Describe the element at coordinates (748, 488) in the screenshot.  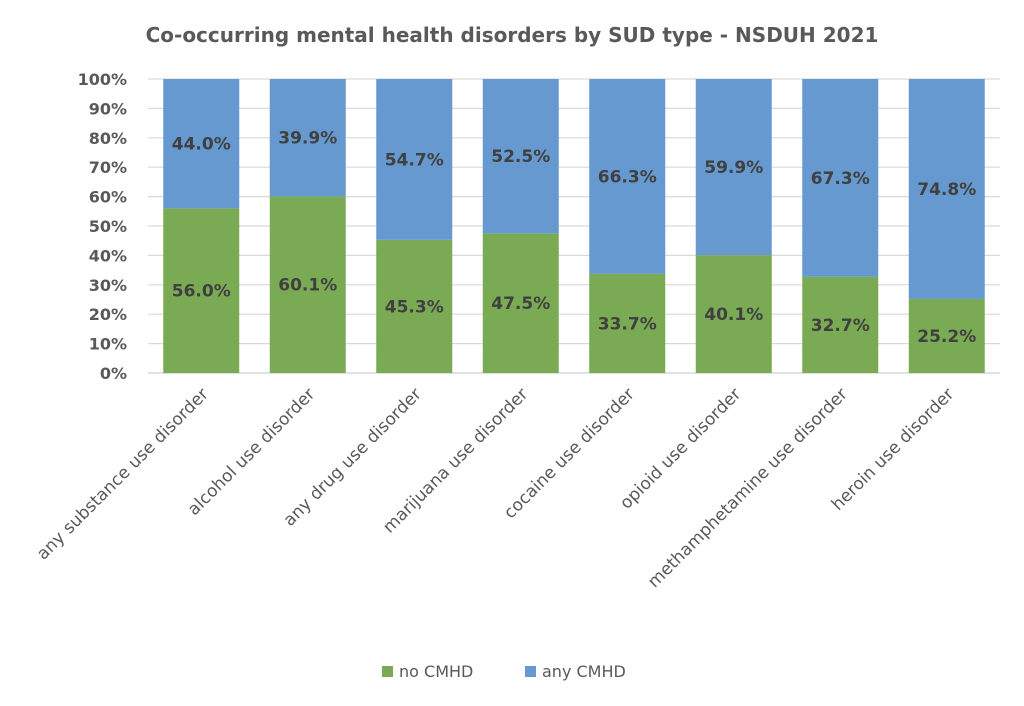
I see `x-tick-label: methamphetamine use disorder` at that location.